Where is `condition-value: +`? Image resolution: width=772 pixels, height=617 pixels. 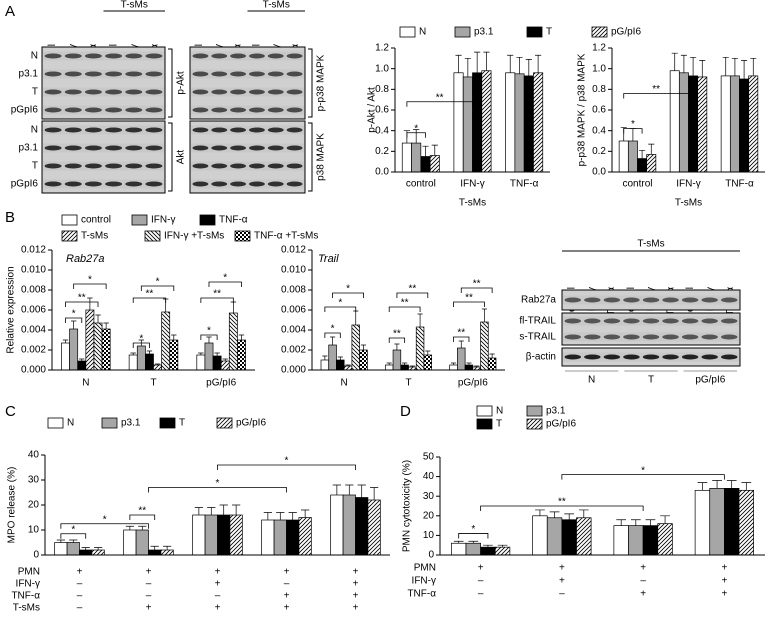 condition-value: + is located at coordinates (149, 572).